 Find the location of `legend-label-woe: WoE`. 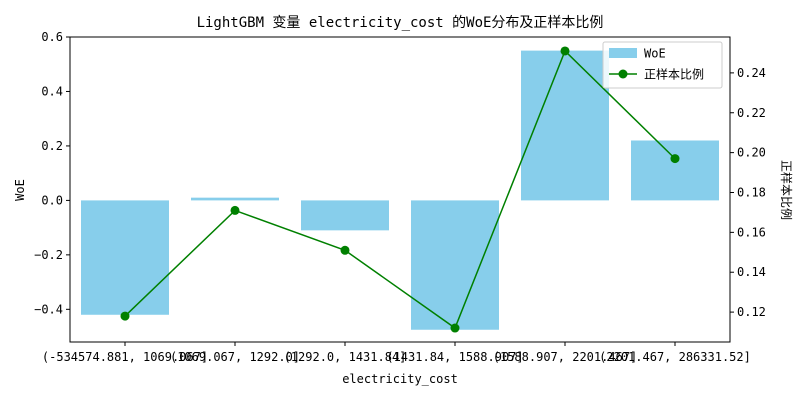

legend-label-woe: WoE is located at coordinates (655, 54).